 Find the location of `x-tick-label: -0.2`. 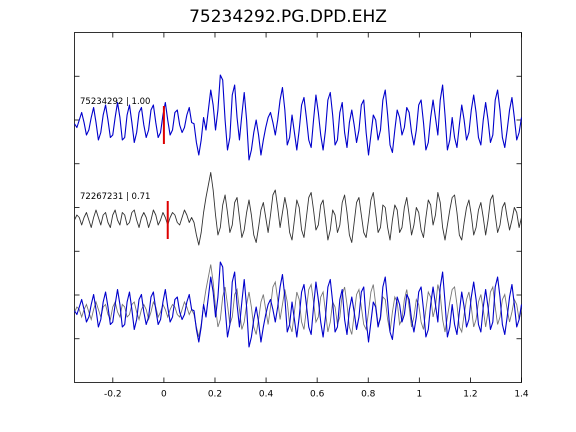

x-tick-label: -0.2 is located at coordinates (113, 395).